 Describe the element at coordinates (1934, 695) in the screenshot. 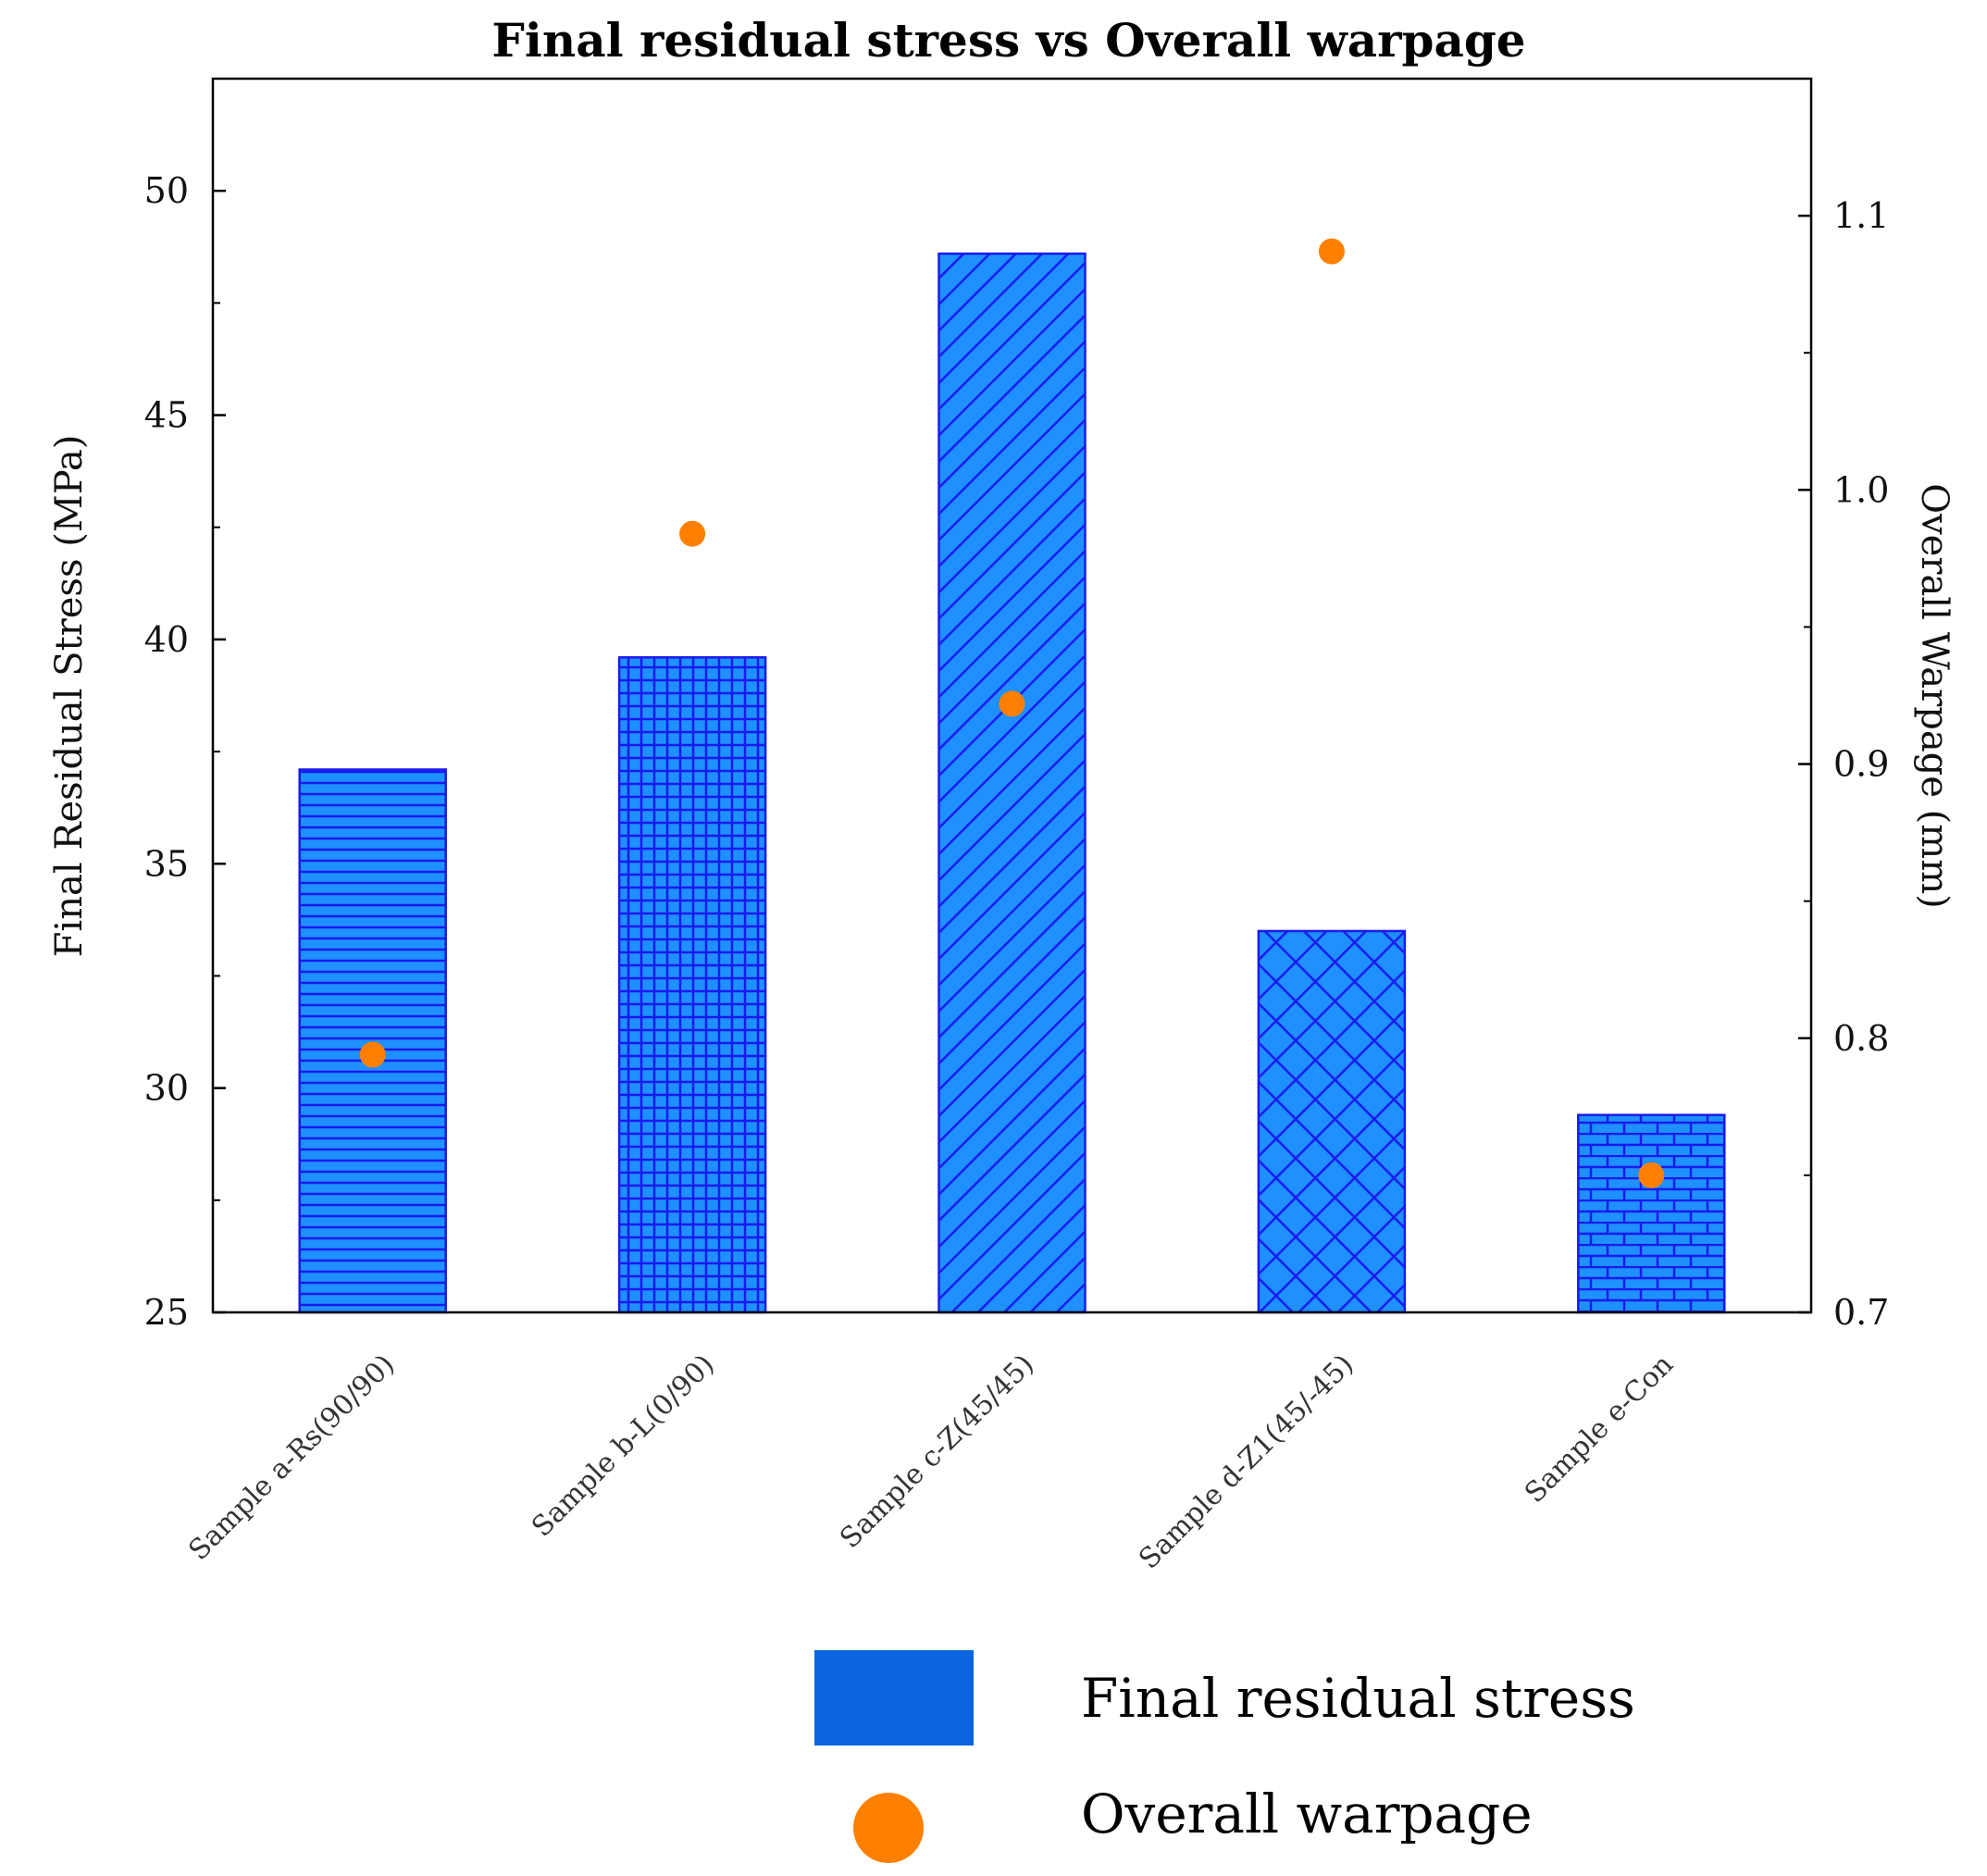

I see `y2-axis-label: Overall Warpage (mm)` at that location.